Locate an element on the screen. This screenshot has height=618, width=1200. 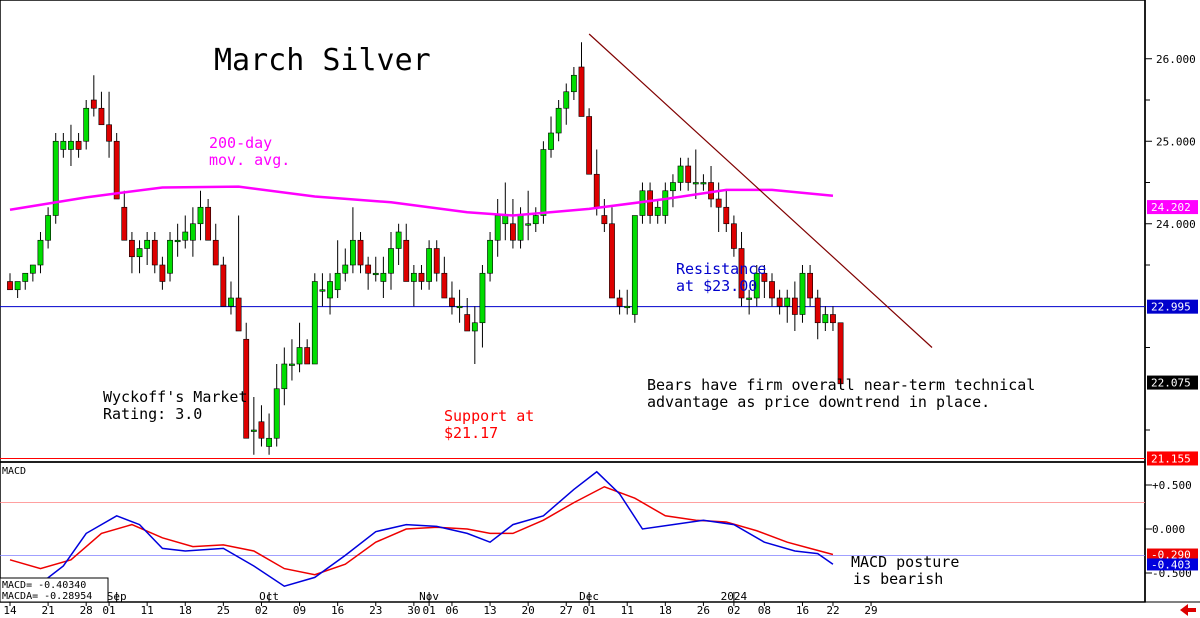
macd-title: MACD is located at coordinates (14, 471).